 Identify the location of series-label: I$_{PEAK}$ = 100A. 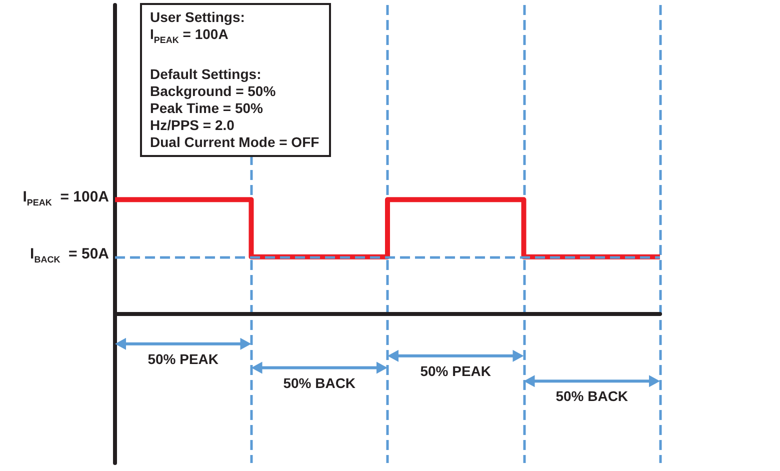
(65, 199).